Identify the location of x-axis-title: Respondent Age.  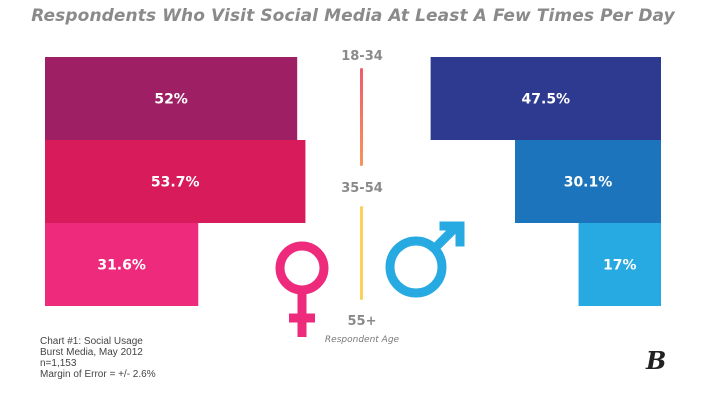
(362, 340).